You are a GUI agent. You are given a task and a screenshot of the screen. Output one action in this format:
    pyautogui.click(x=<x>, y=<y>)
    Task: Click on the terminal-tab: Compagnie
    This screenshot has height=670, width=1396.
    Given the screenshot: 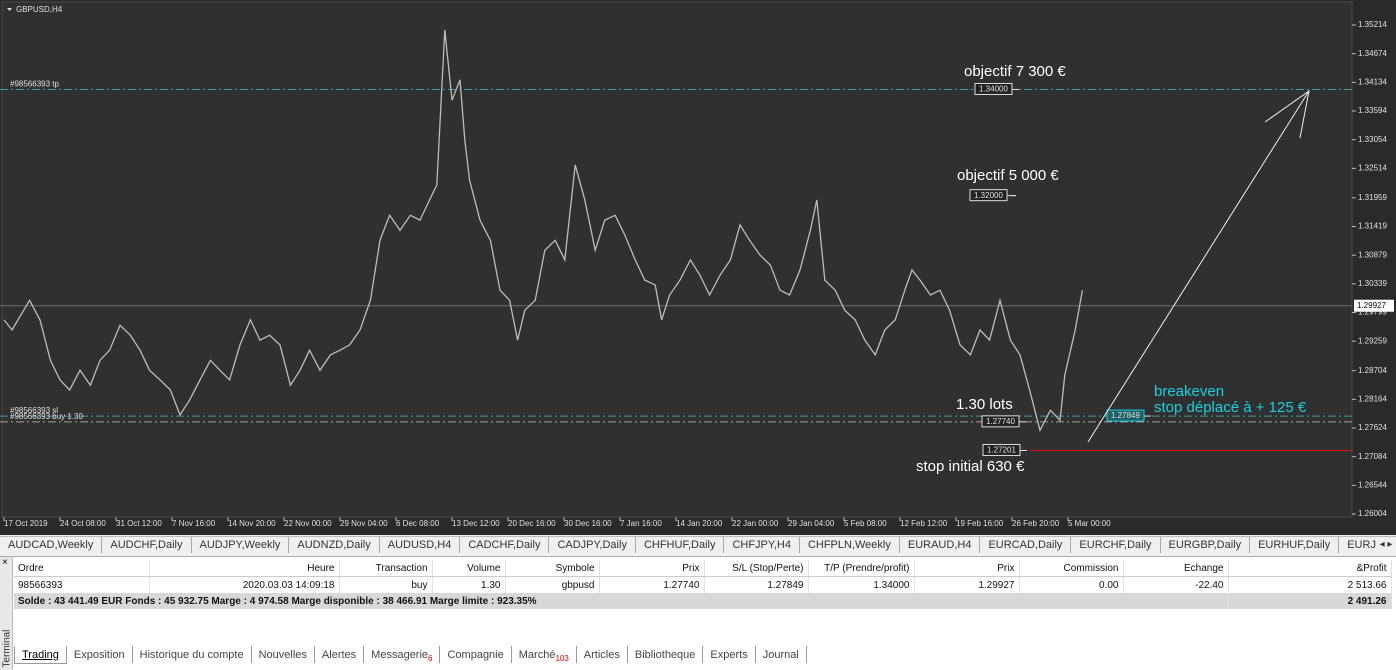 What is the action you would take?
    pyautogui.click(x=476, y=654)
    